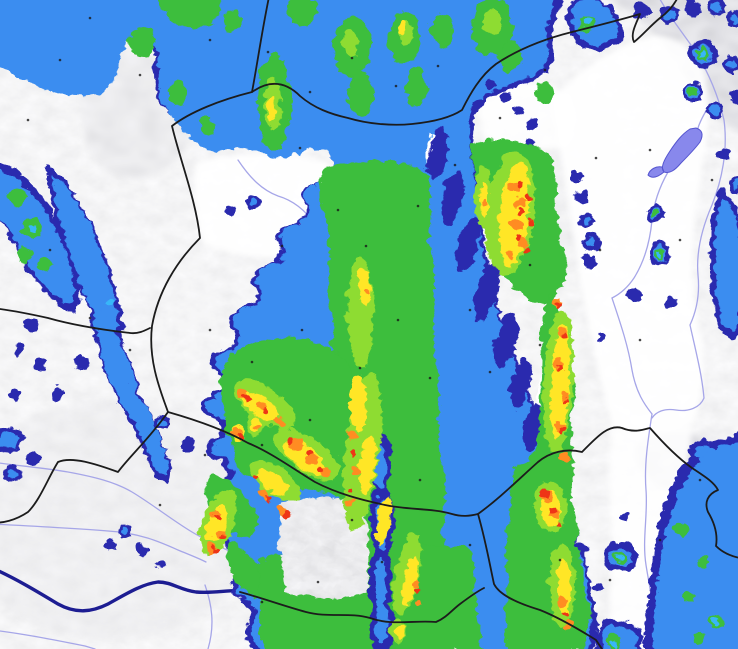  I want to click on plain-east-corridor, so click(630, 232).